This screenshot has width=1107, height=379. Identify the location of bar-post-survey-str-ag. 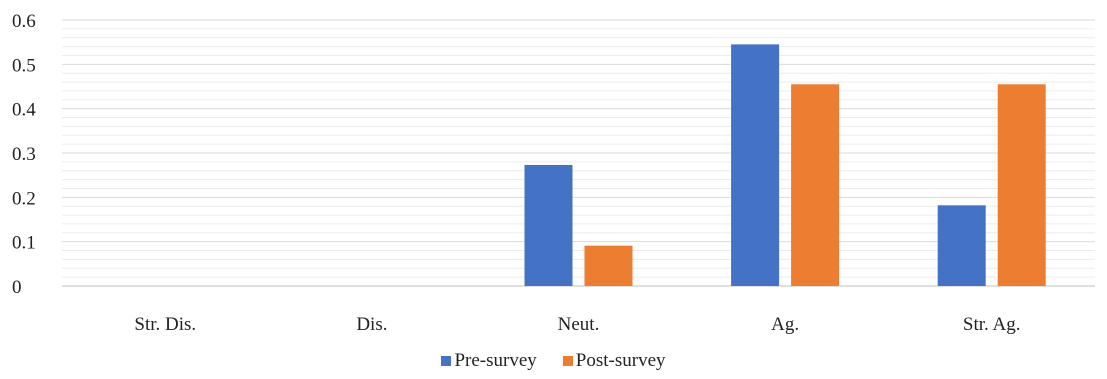
(1021, 185).